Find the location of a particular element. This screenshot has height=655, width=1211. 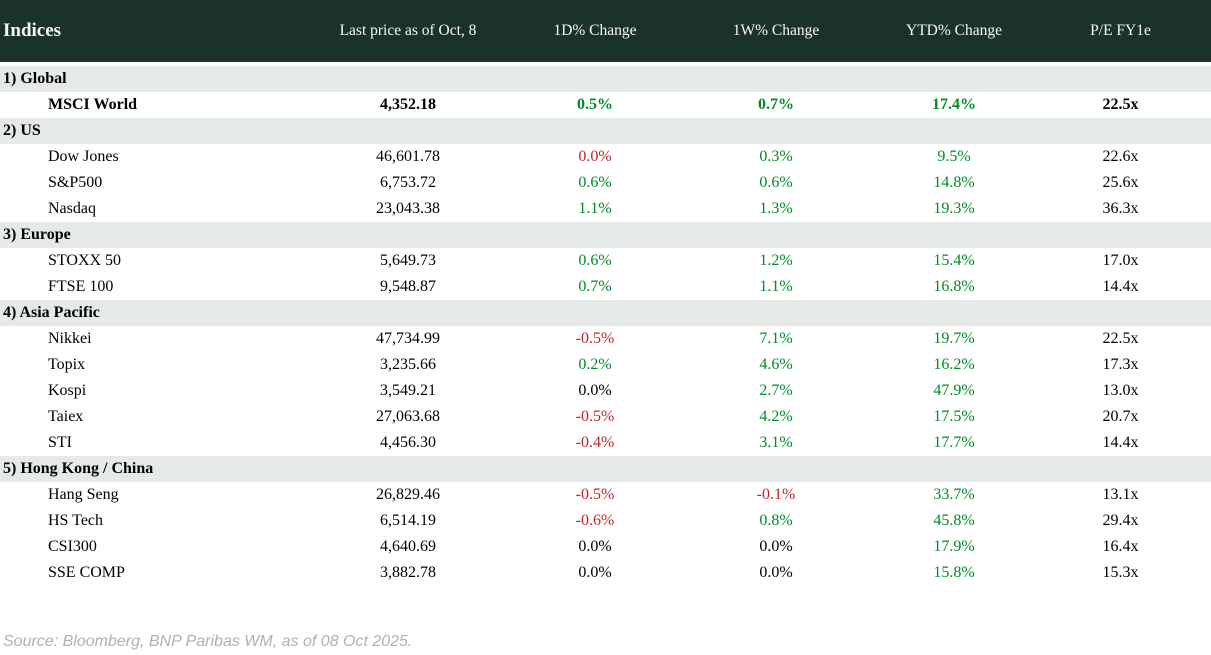

table-row: Topix 3,235.66 0.2% 4.6% 16.2% 17.3x is located at coordinates (605, 365).